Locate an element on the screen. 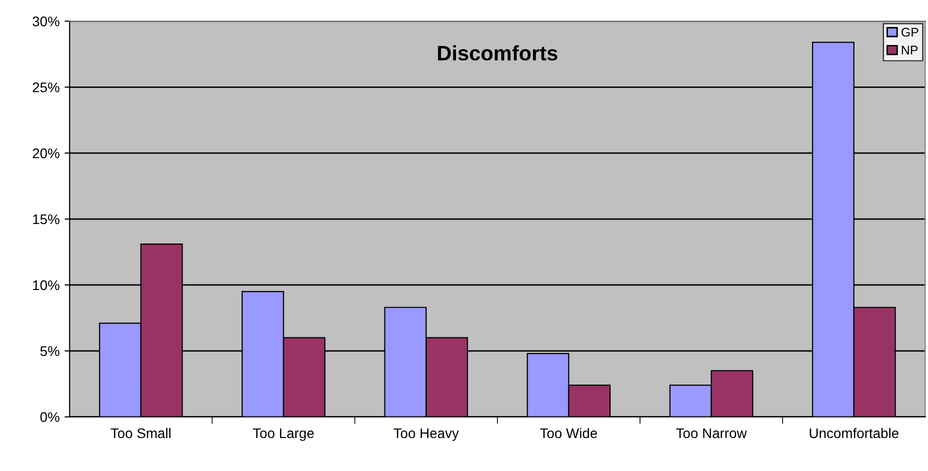 This screenshot has height=471, width=928. y-tick-label: 25% is located at coordinates (46, 87).